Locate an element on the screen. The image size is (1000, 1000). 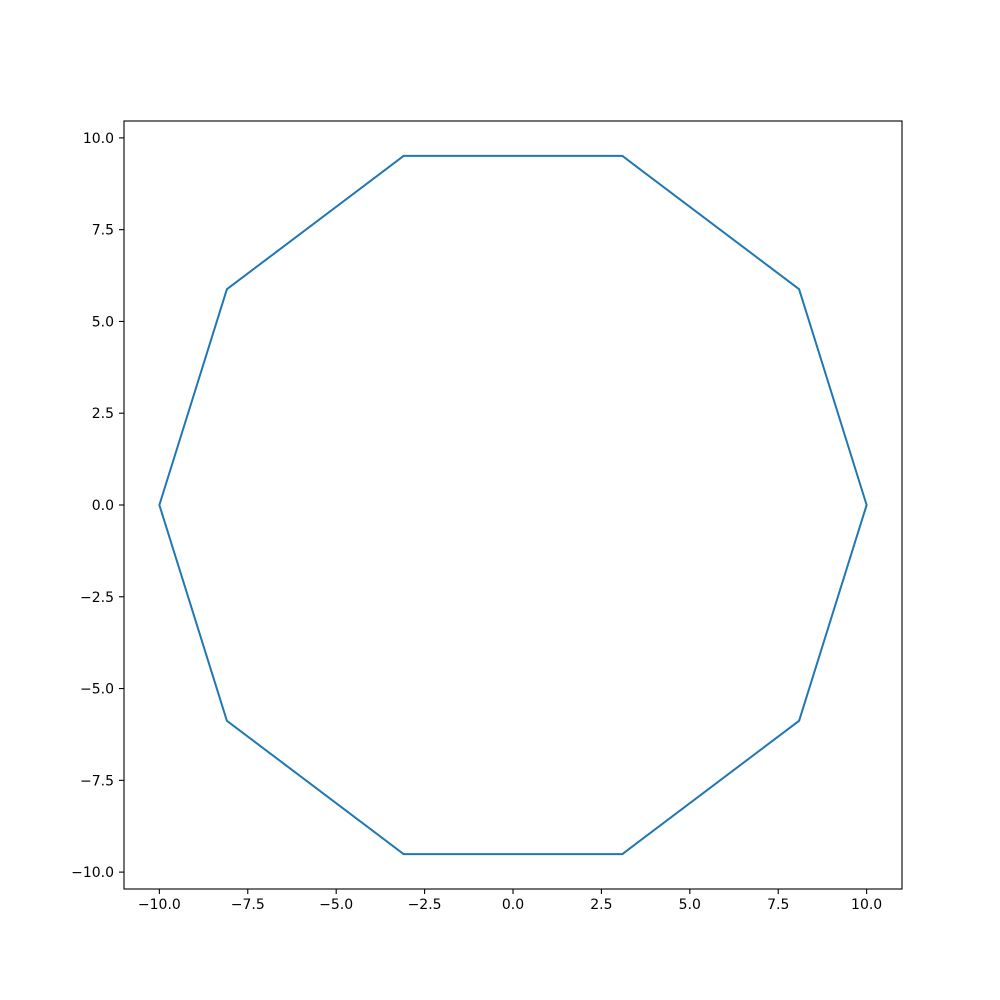
x-axis-tick-label: 2.5 is located at coordinates (601, 905).